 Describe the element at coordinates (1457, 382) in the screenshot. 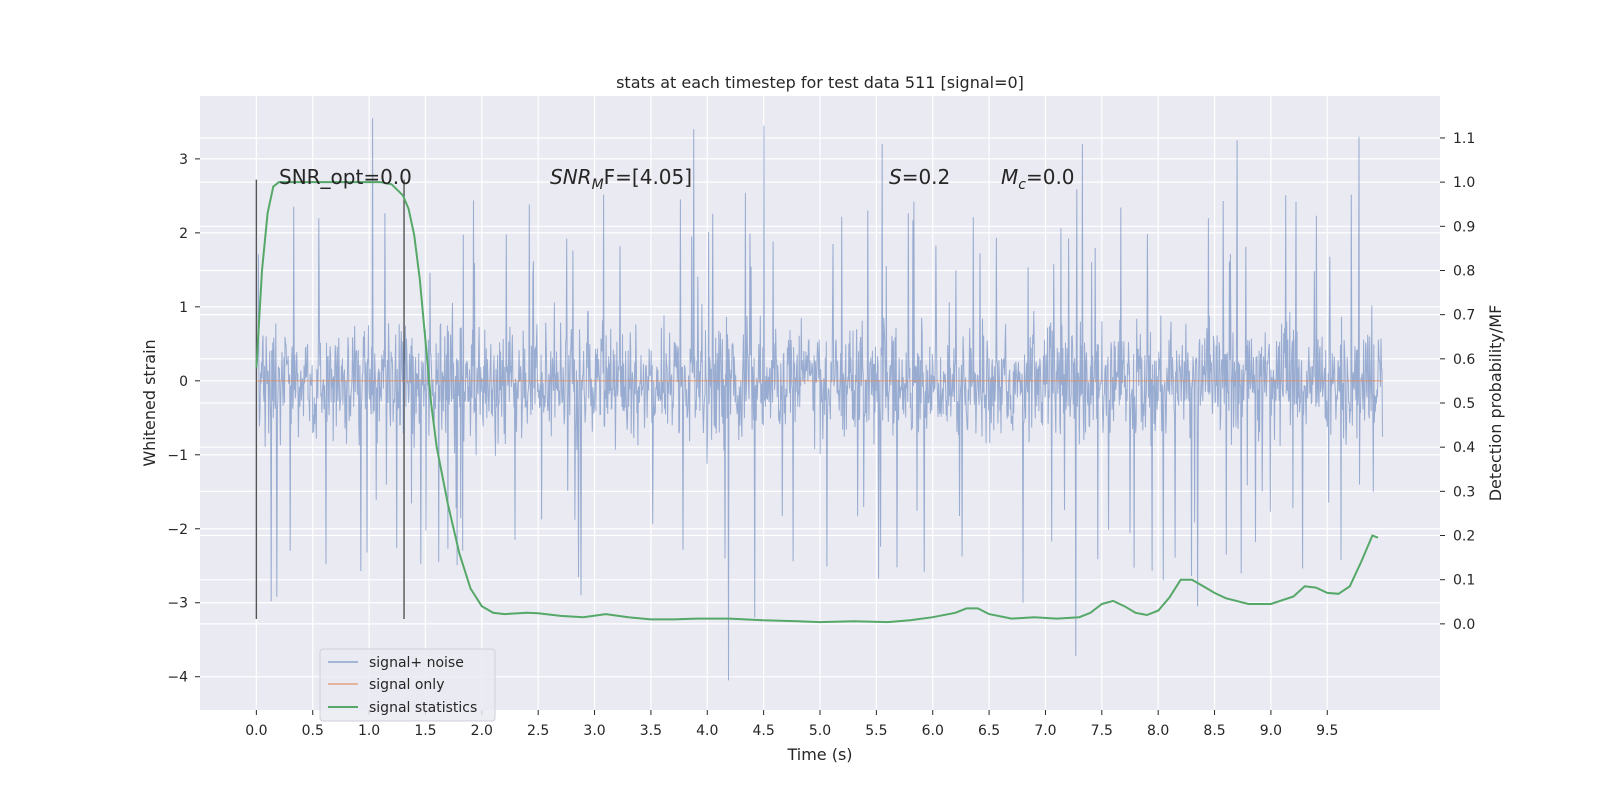

I see `y-axis-right: 1.1 1.0 0.9 0.8 0.7 0.6 0.5 0.4 0.3 0.2 0.1 0.0` at that location.